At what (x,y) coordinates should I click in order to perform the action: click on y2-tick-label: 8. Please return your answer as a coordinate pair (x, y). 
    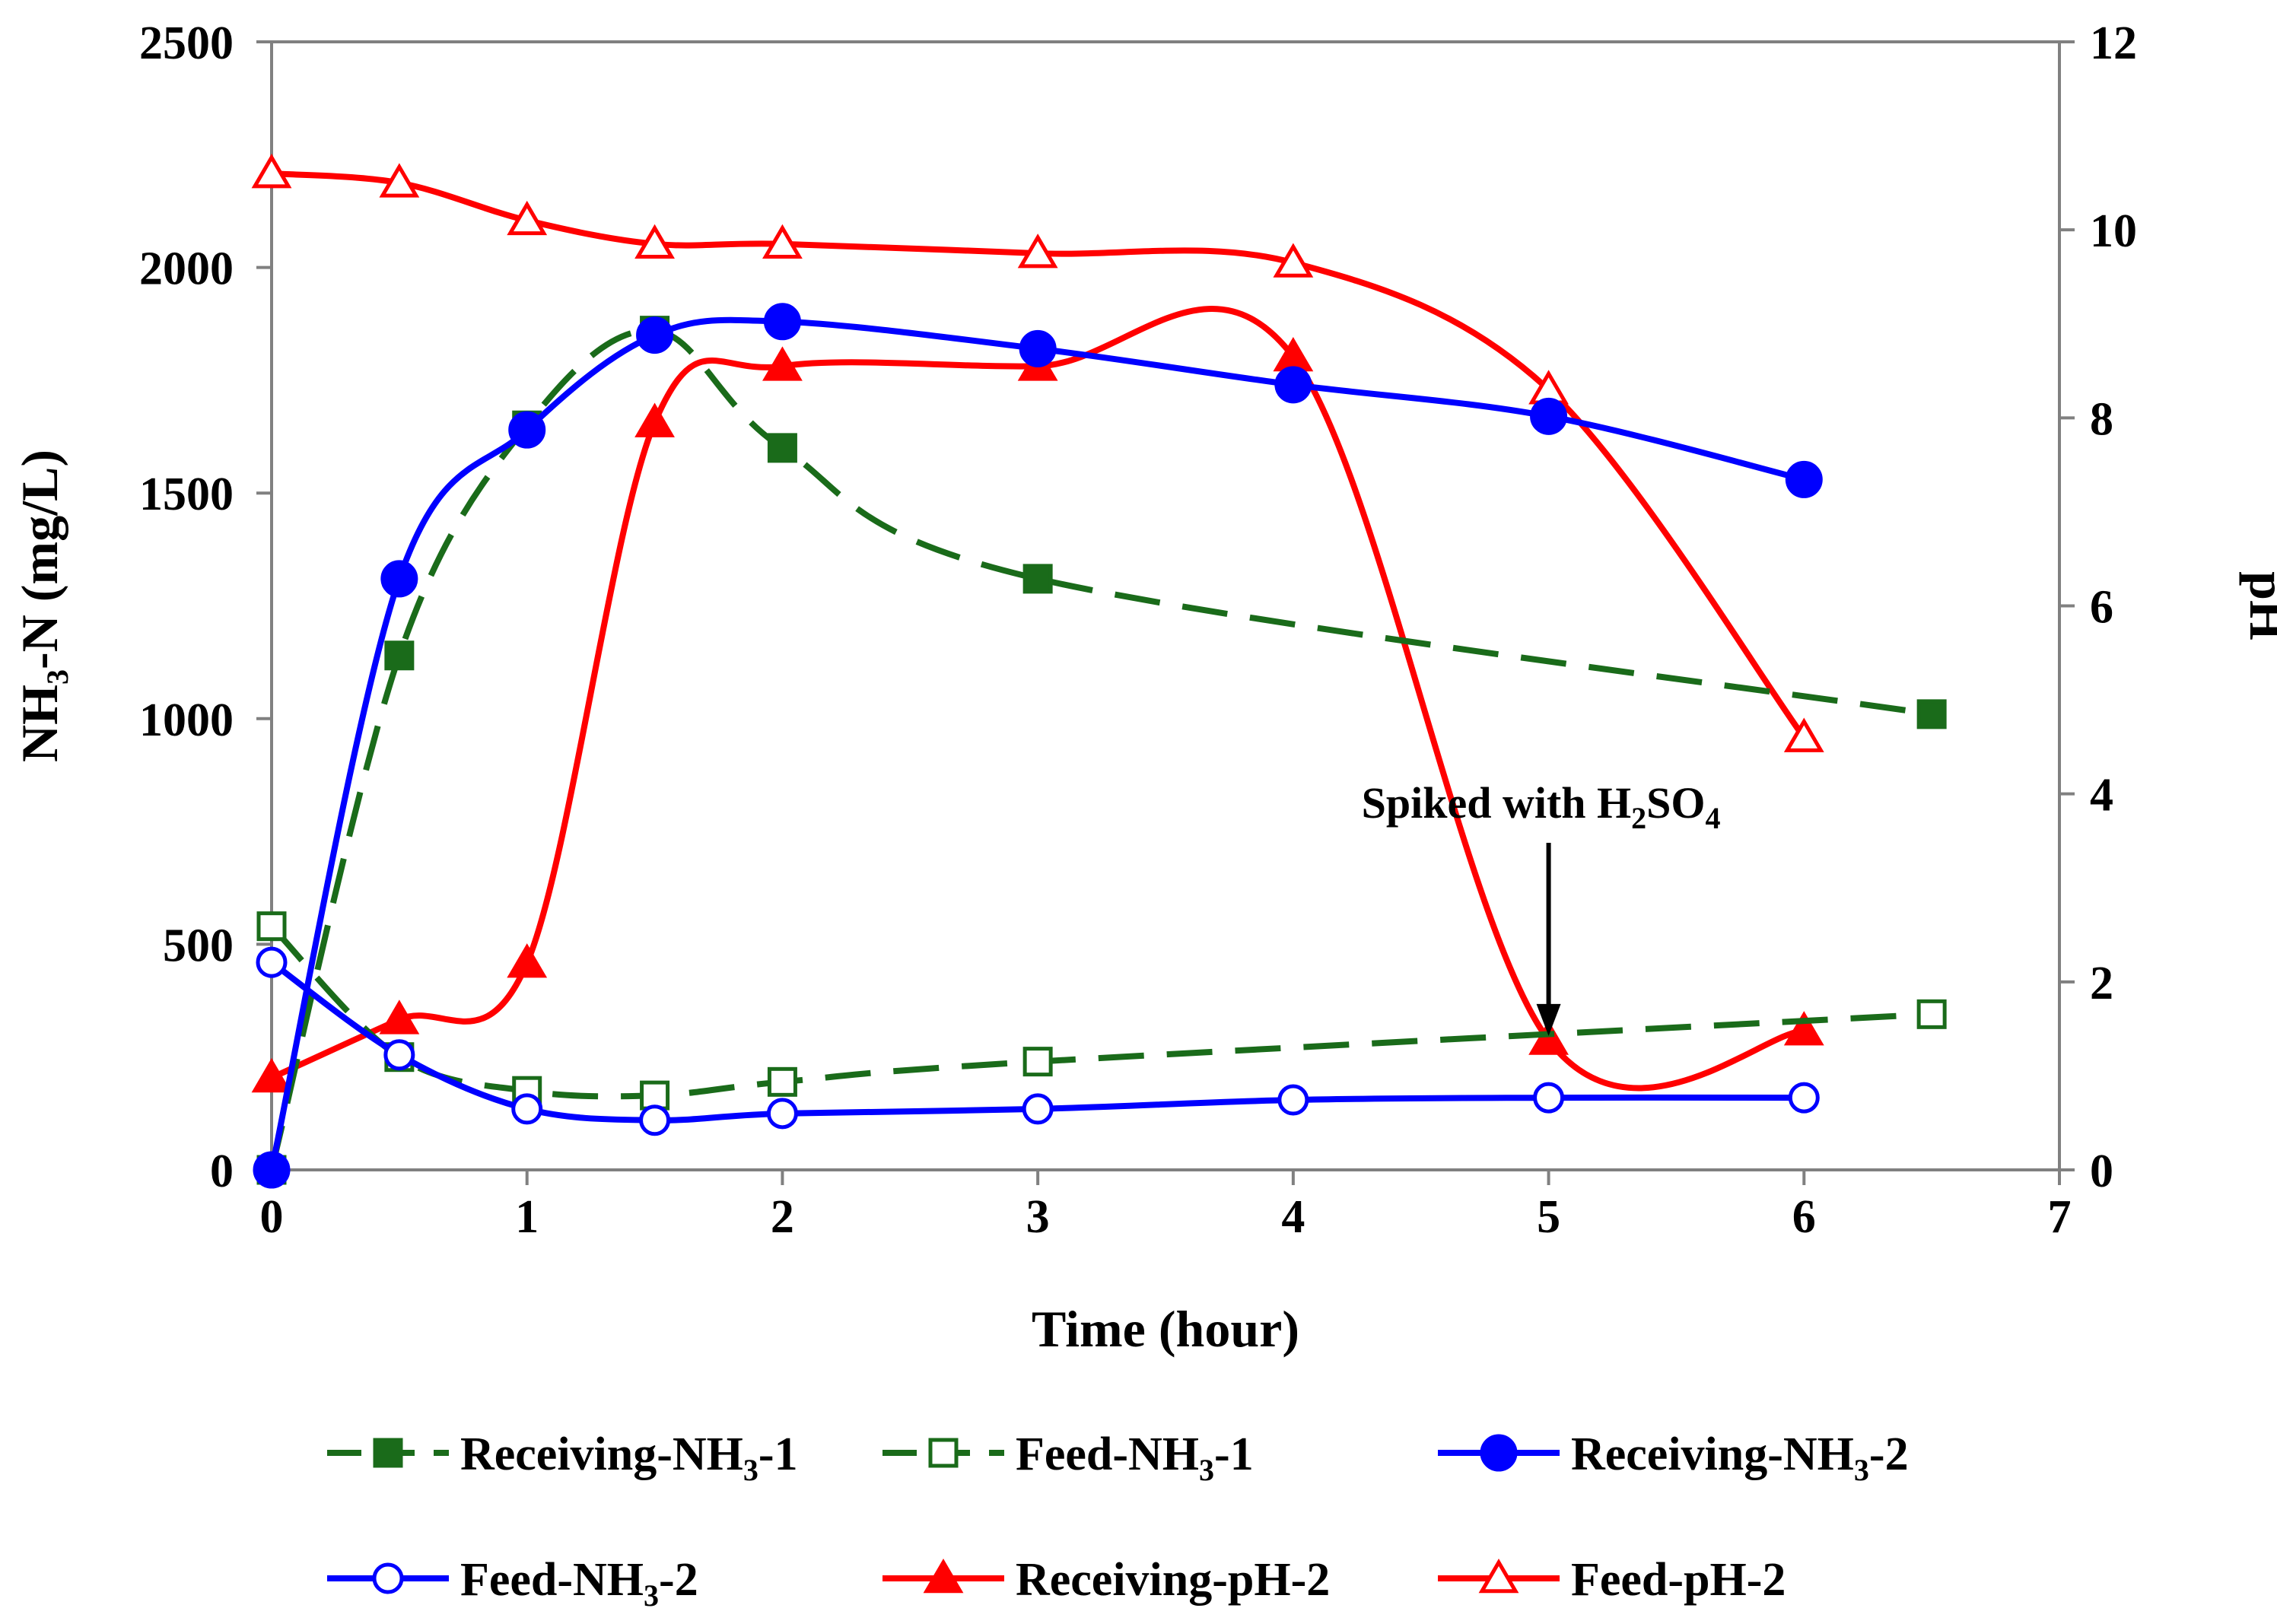
    Looking at the image, I should click on (2101, 419).